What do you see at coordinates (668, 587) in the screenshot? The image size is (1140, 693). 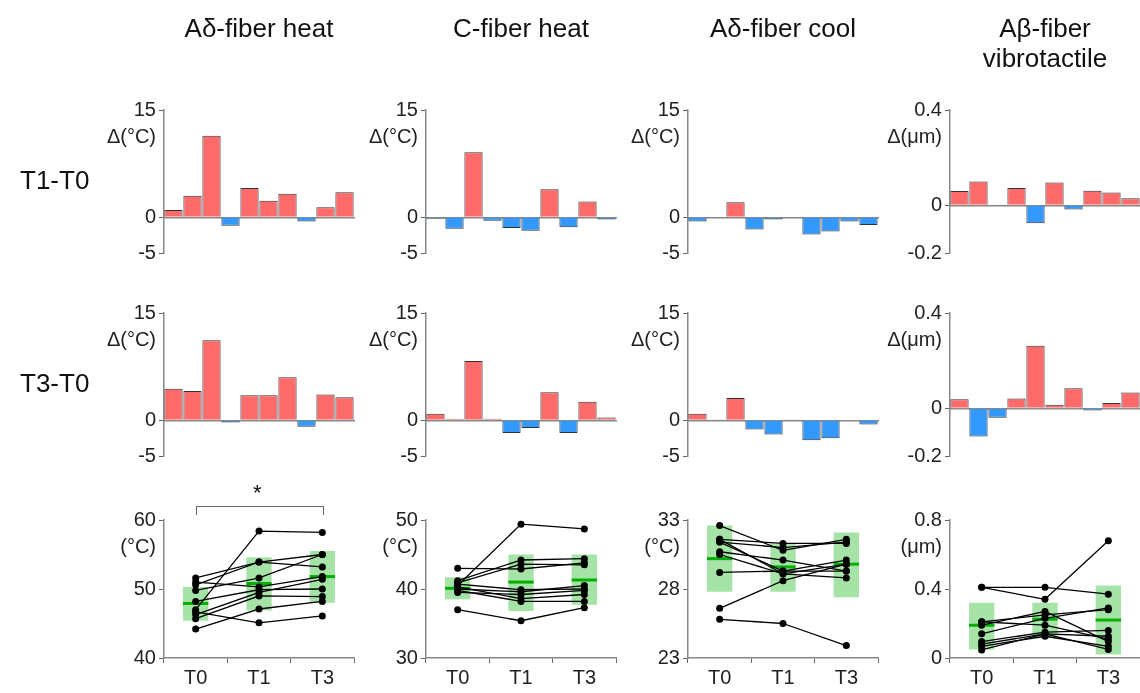 I see `y-tick-label: 28` at bounding box center [668, 587].